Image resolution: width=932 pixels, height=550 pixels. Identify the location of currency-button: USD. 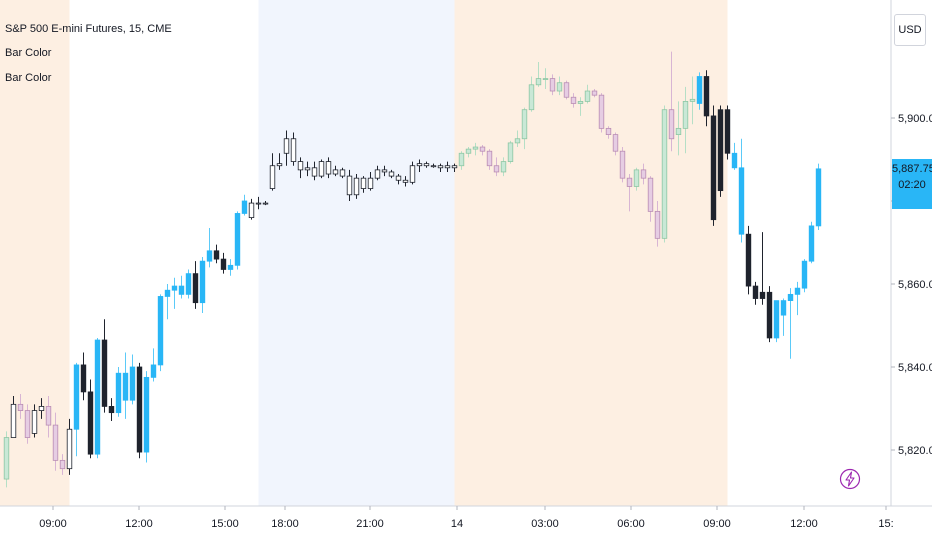
(910, 30).